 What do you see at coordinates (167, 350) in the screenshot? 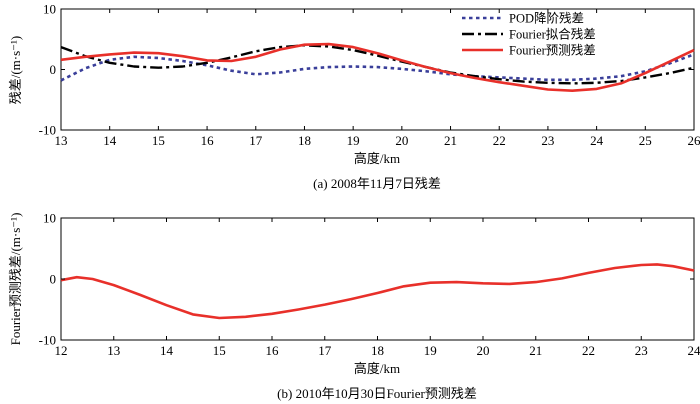
I see `chart-b-xtick-label: 14` at bounding box center [167, 350].